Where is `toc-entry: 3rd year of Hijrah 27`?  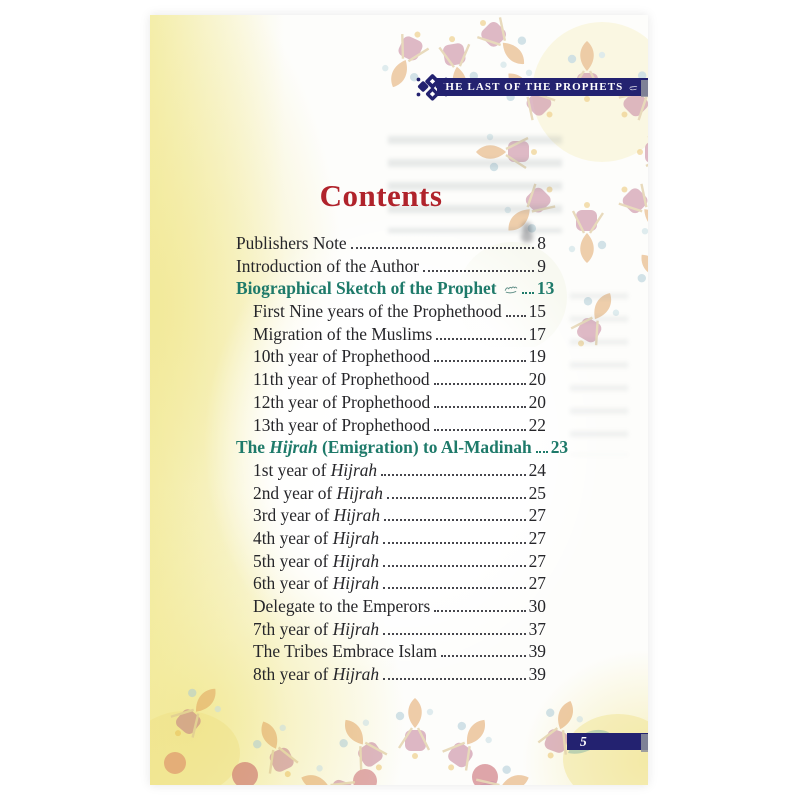 toc-entry: 3rd year of Hijrah 27 is located at coordinates (391, 515).